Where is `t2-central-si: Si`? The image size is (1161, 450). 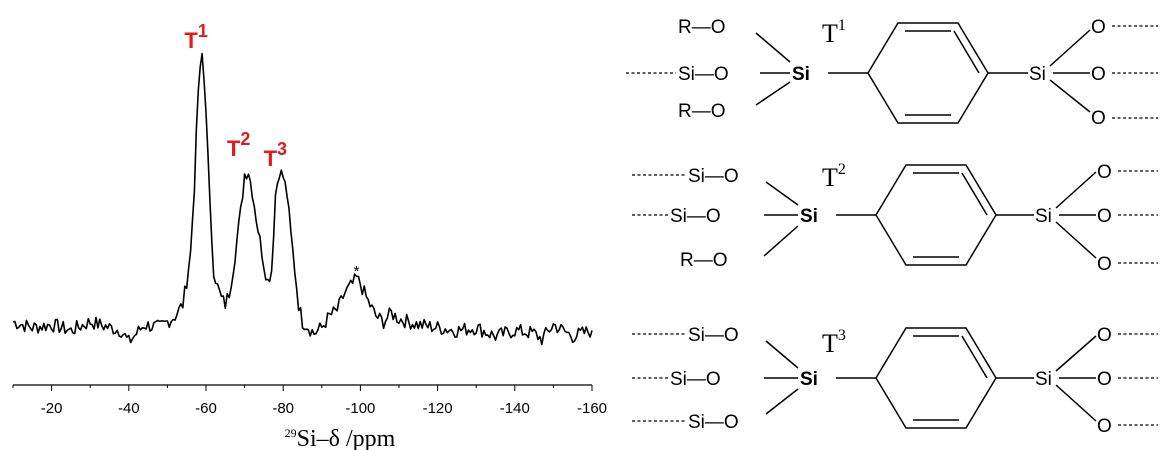 t2-central-si: Si is located at coordinates (809, 216).